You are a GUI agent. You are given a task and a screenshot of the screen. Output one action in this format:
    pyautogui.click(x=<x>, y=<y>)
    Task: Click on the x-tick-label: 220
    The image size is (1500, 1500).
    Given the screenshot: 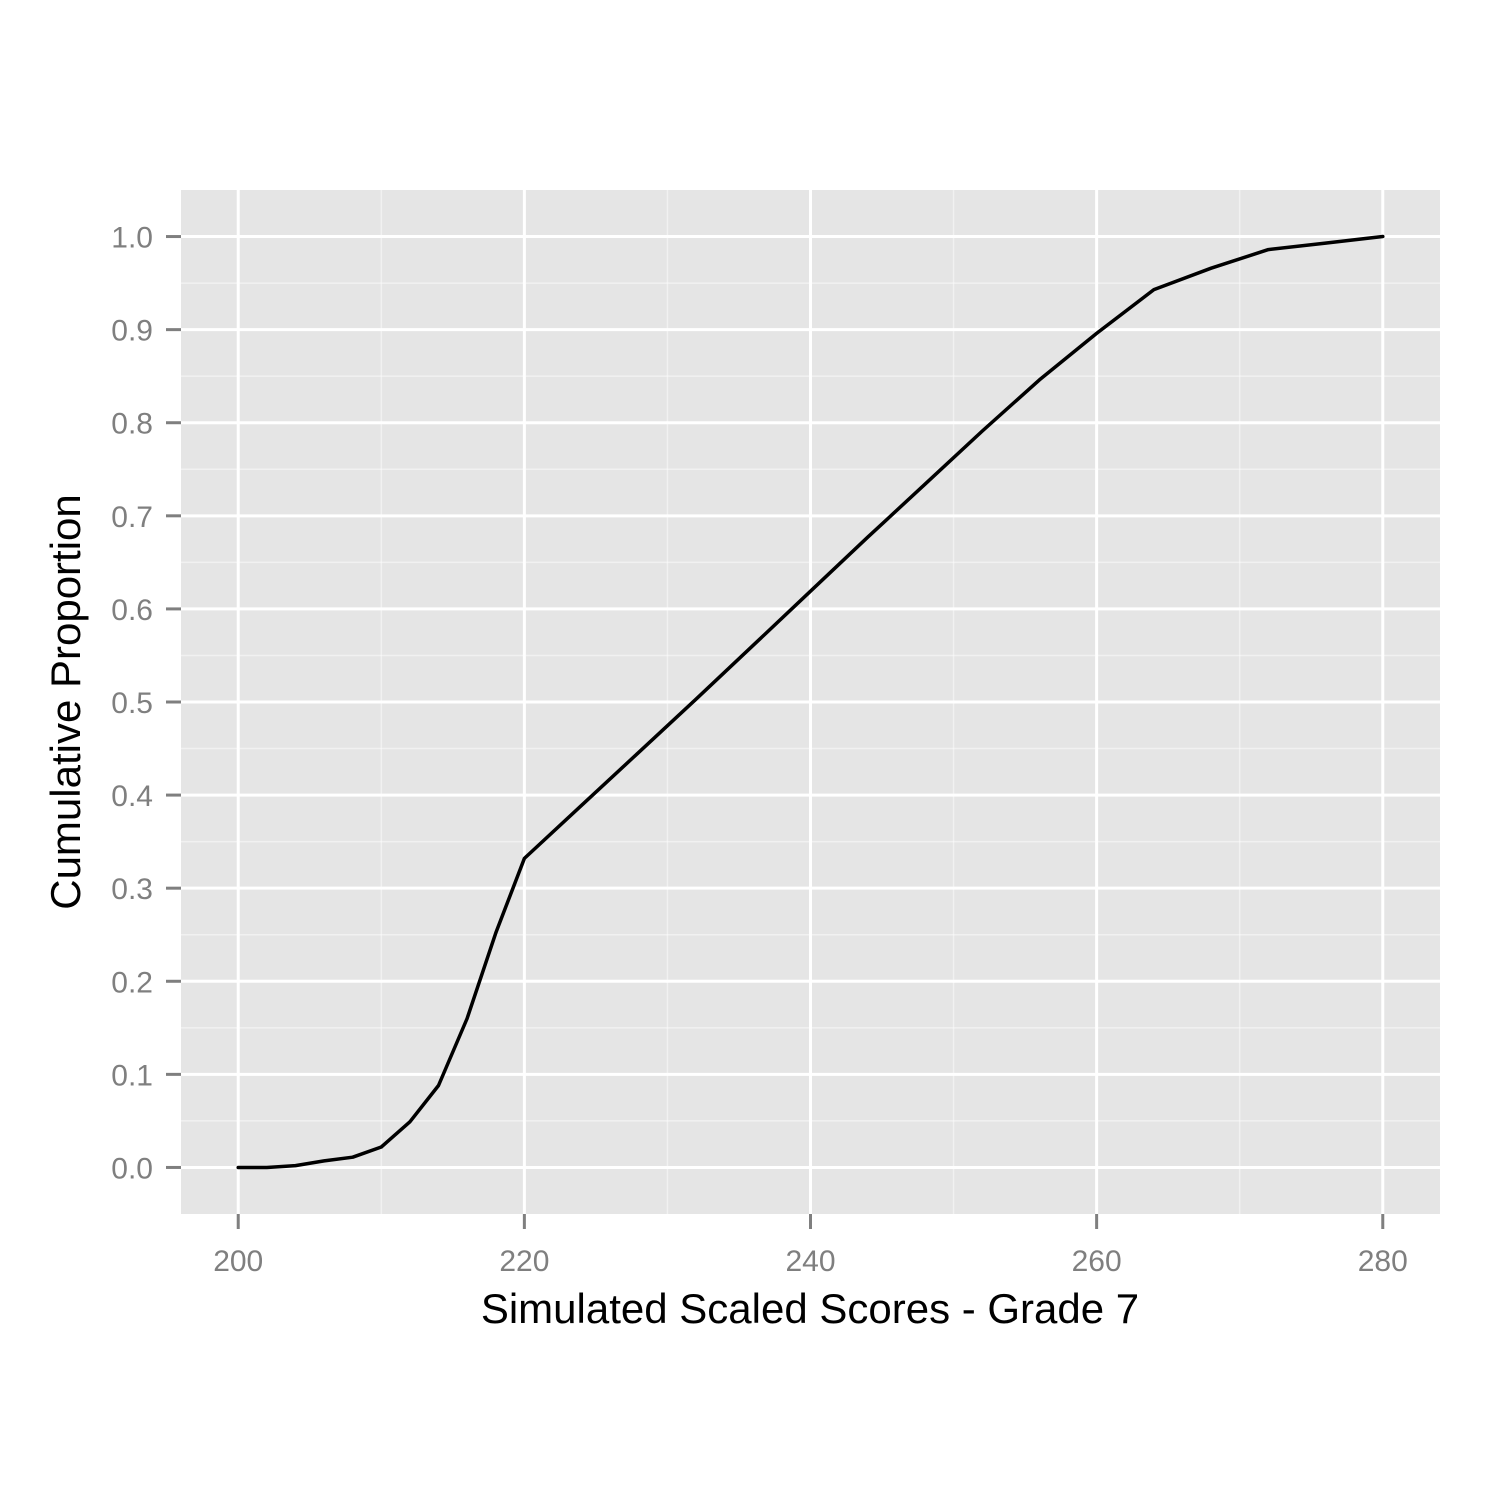 What is the action you would take?
    pyautogui.click(x=524, y=1261)
    